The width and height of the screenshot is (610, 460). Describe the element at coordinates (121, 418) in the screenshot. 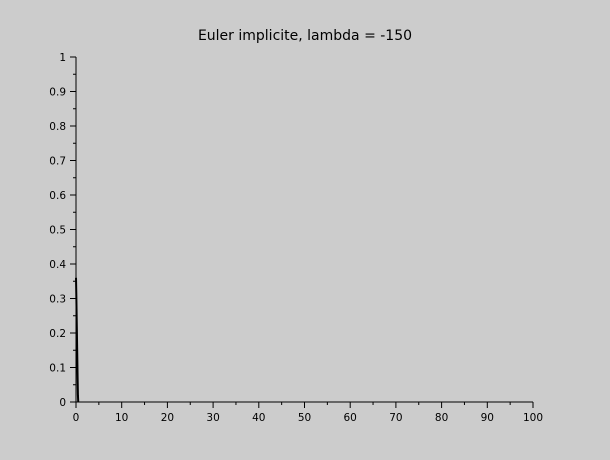

I see `x-tick-label: 10` at that location.